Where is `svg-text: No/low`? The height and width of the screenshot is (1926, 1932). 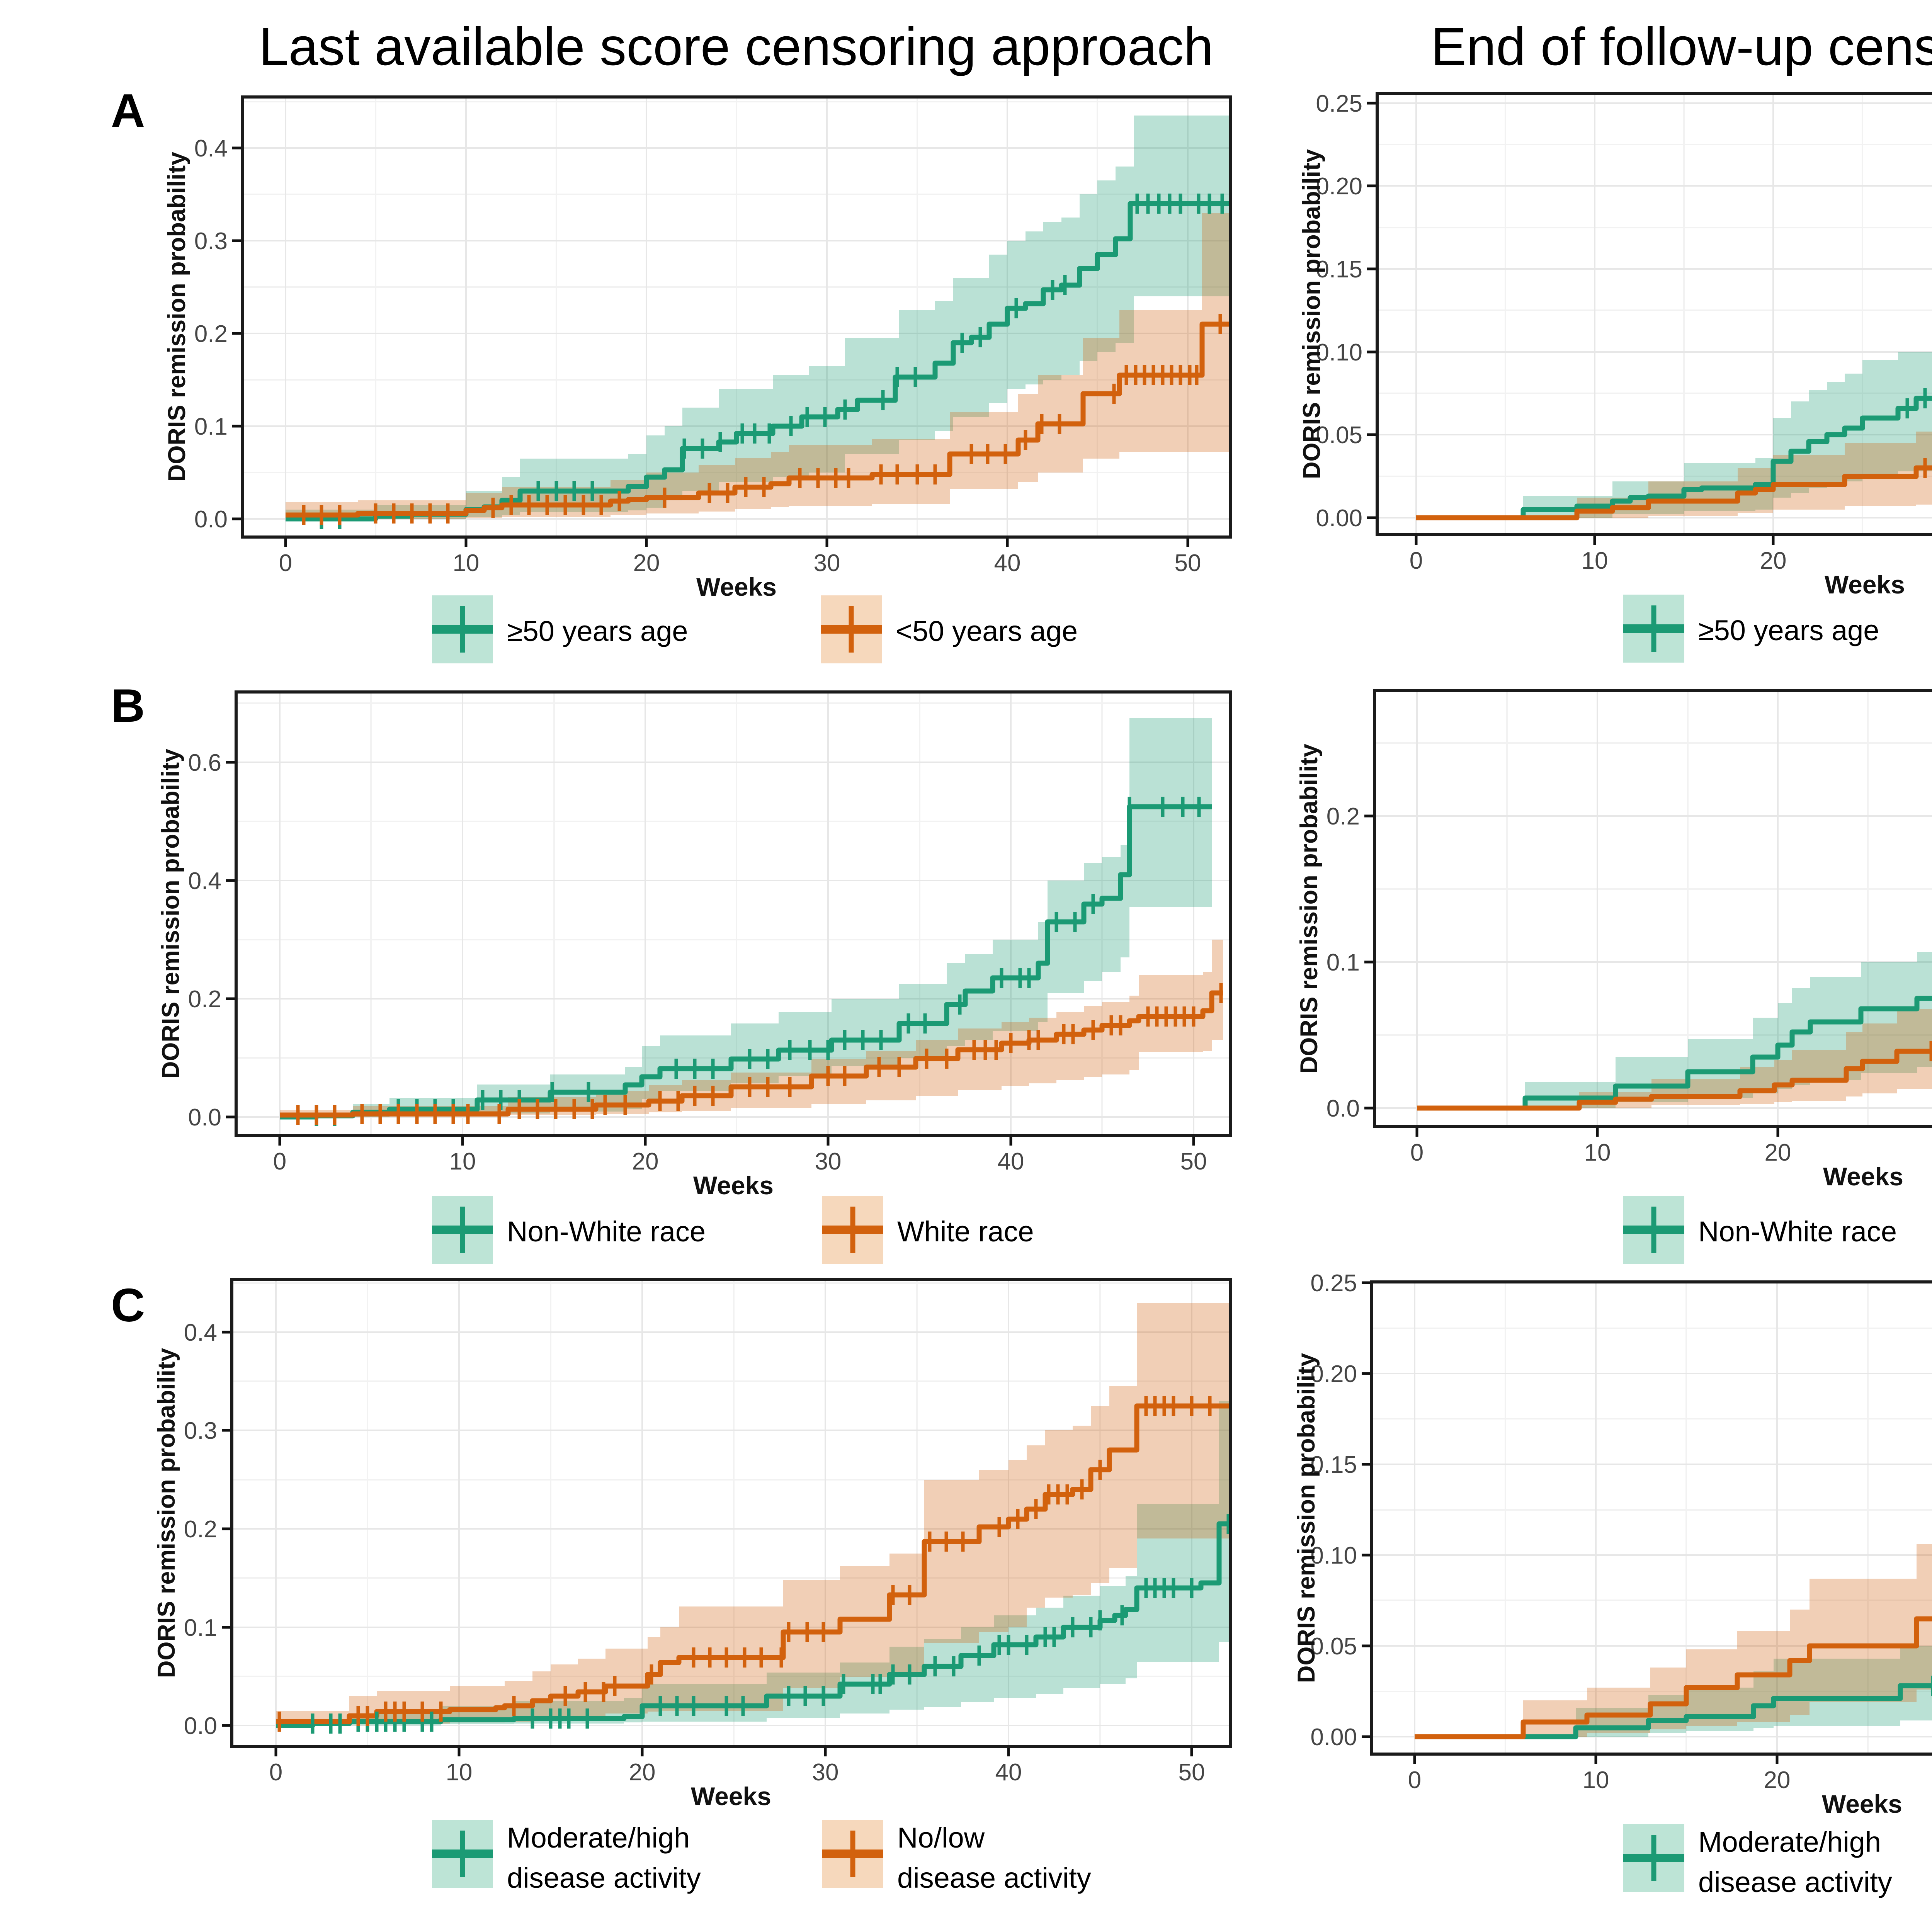
svg-text: No/low is located at coordinates (941, 1838).